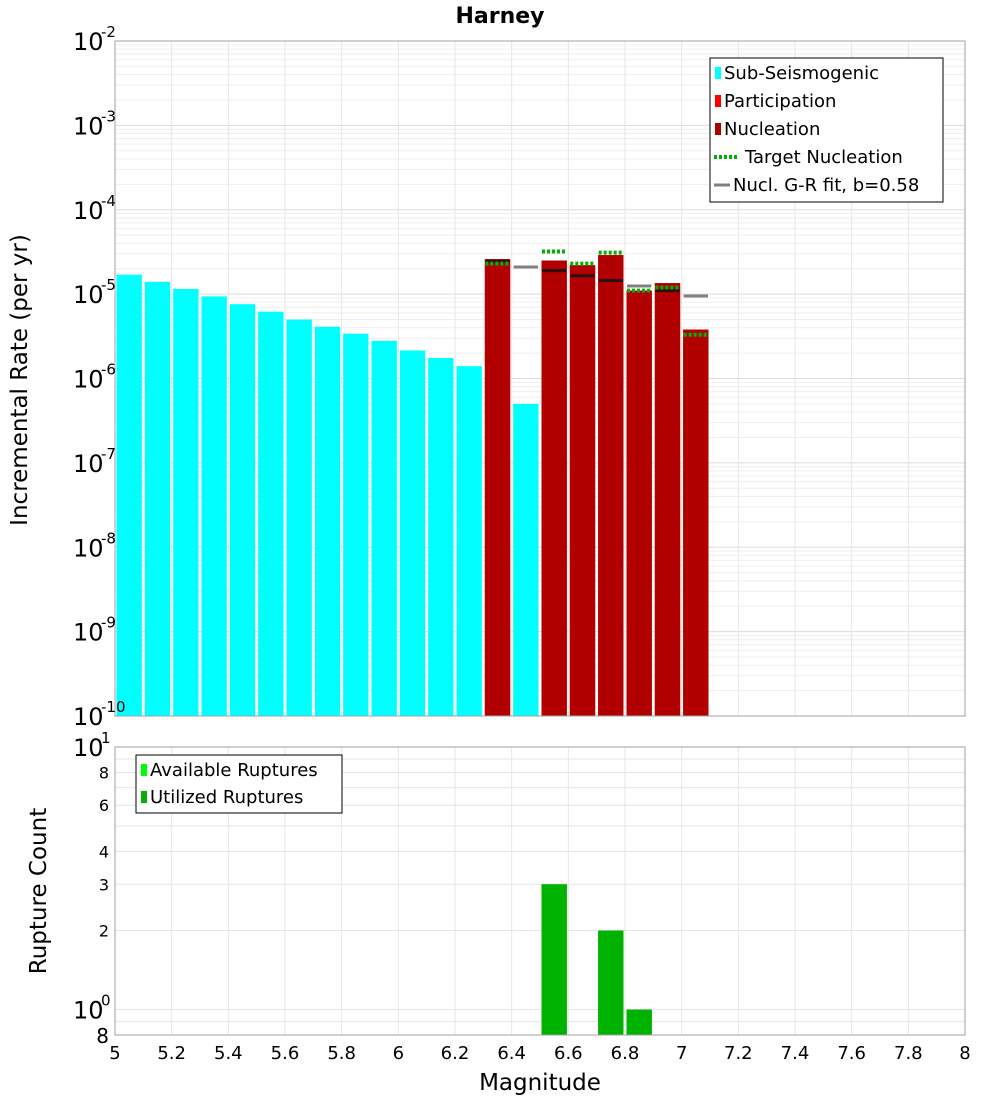  I want to click on x-tick-label: 6.8, so click(625, 1053).